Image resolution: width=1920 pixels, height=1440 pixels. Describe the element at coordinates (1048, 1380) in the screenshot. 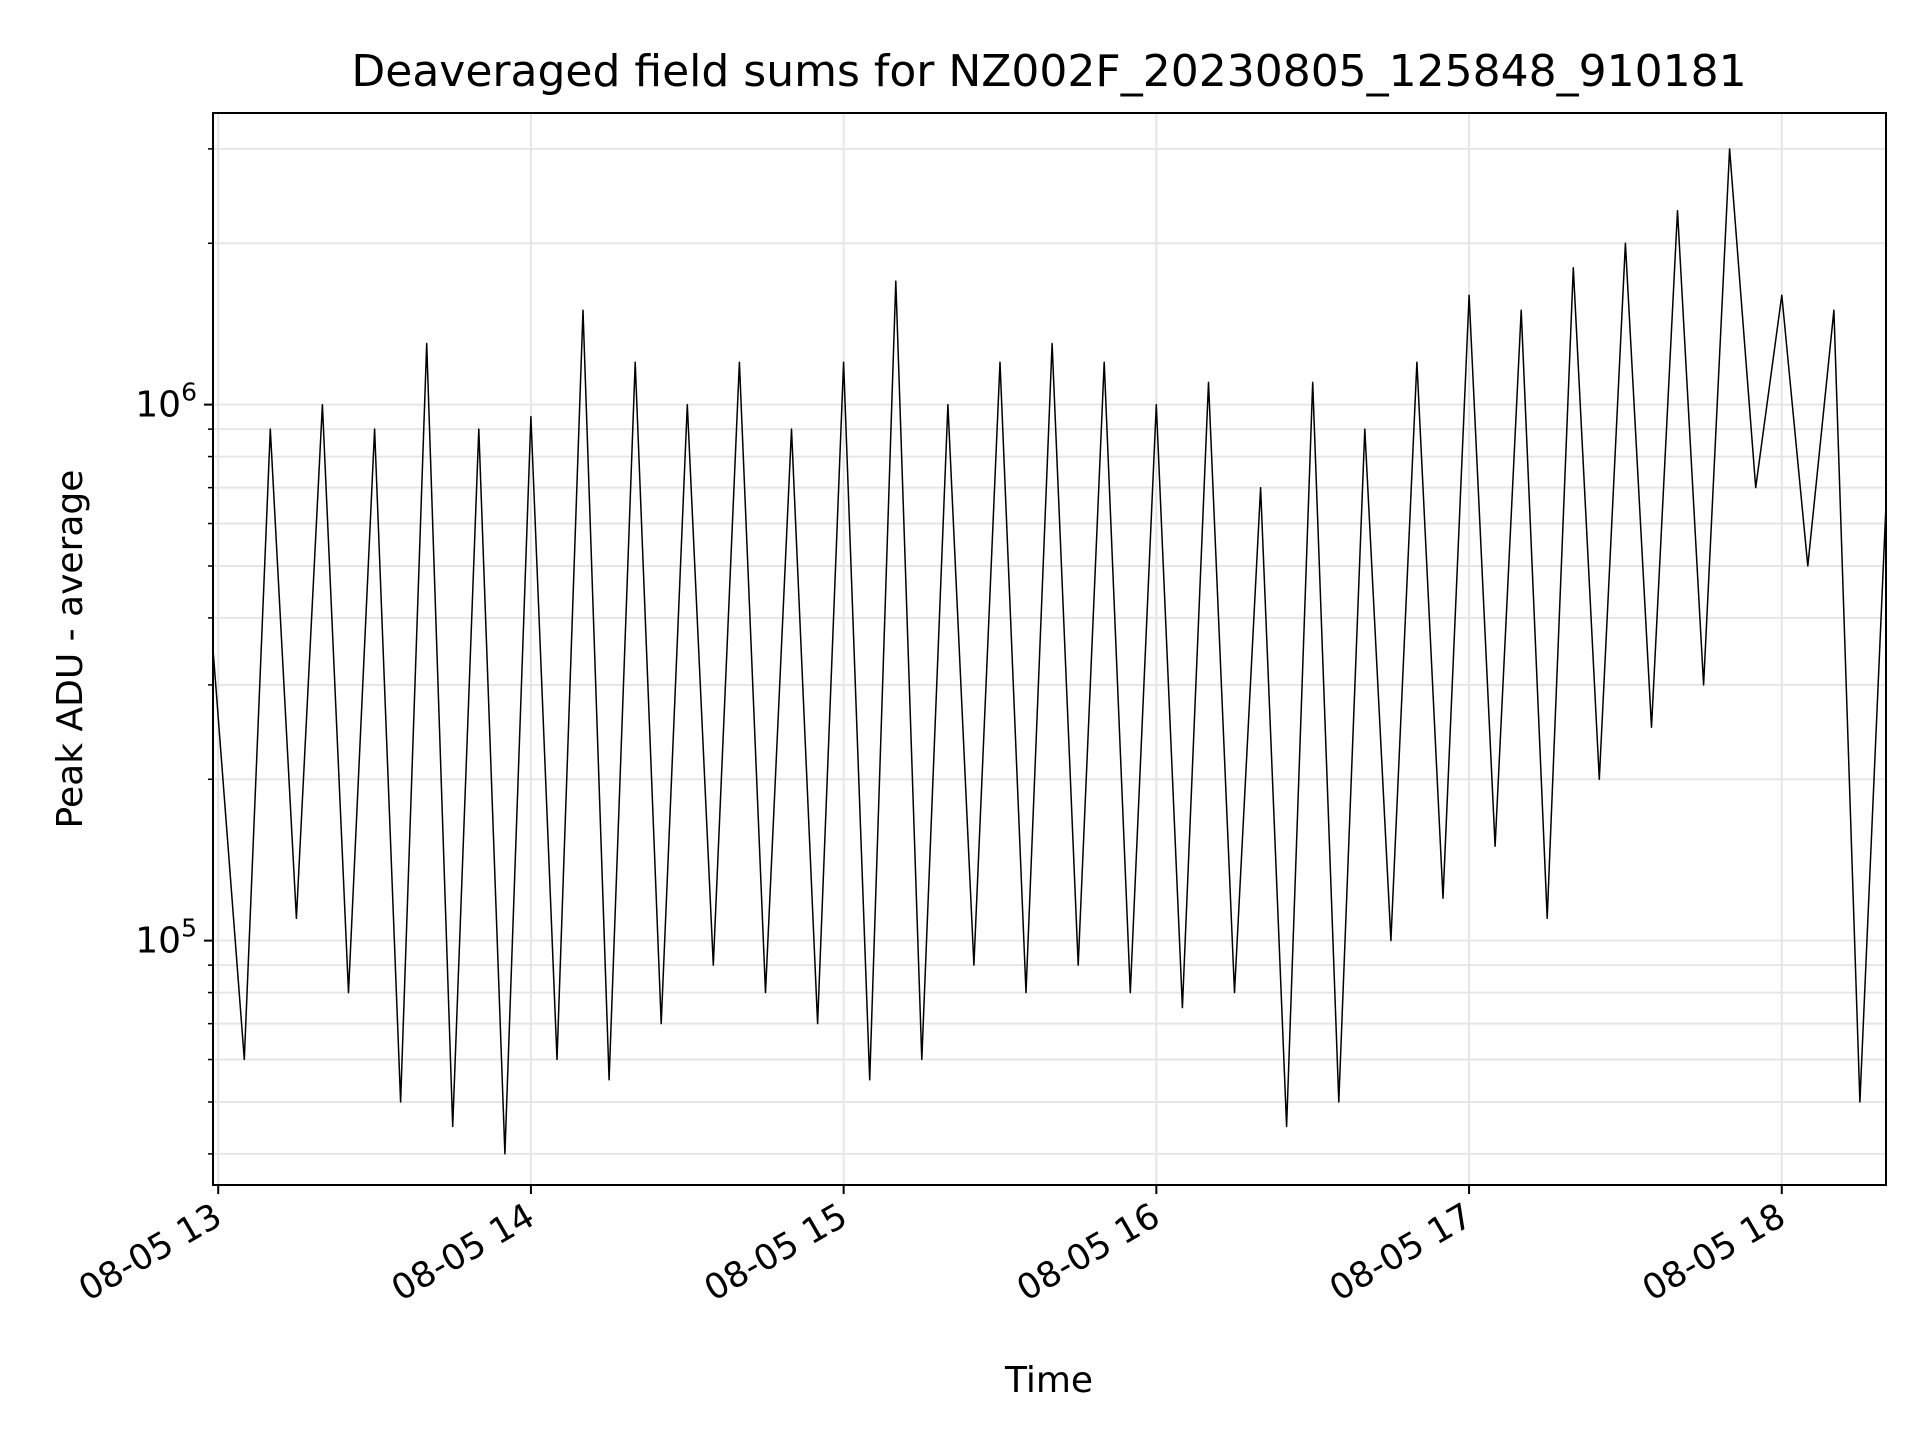

I see `x-axis-label: Time` at that location.